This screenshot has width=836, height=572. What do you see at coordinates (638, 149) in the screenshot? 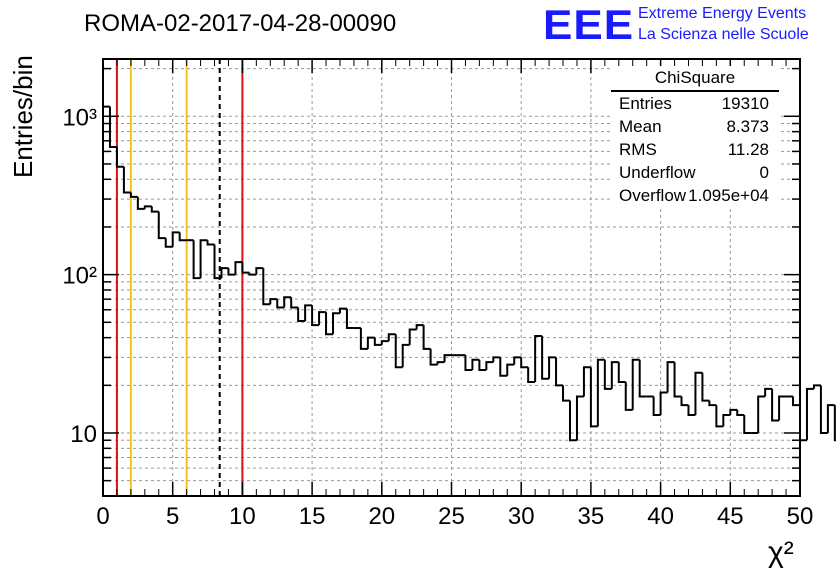
I see `stats-label: RMS` at bounding box center [638, 149].